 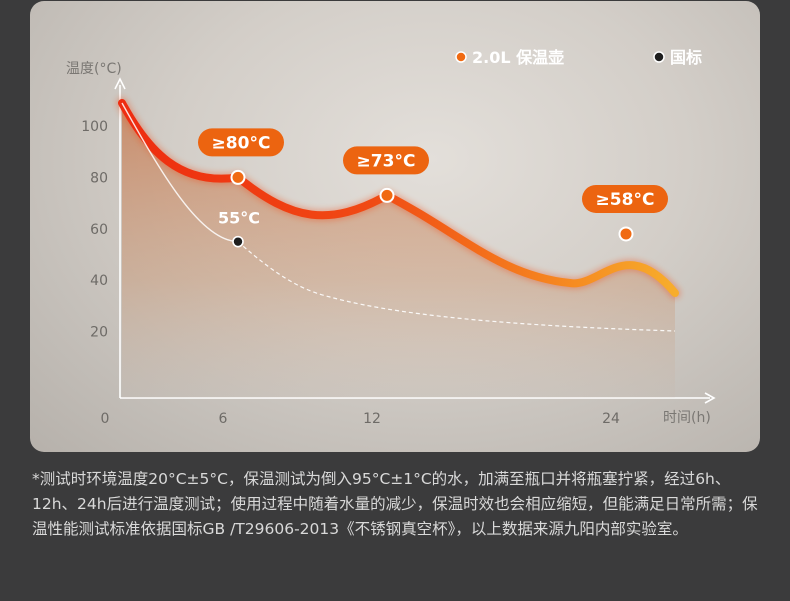 I want to click on data-label-2l: ≥58°C, so click(x=625, y=200).